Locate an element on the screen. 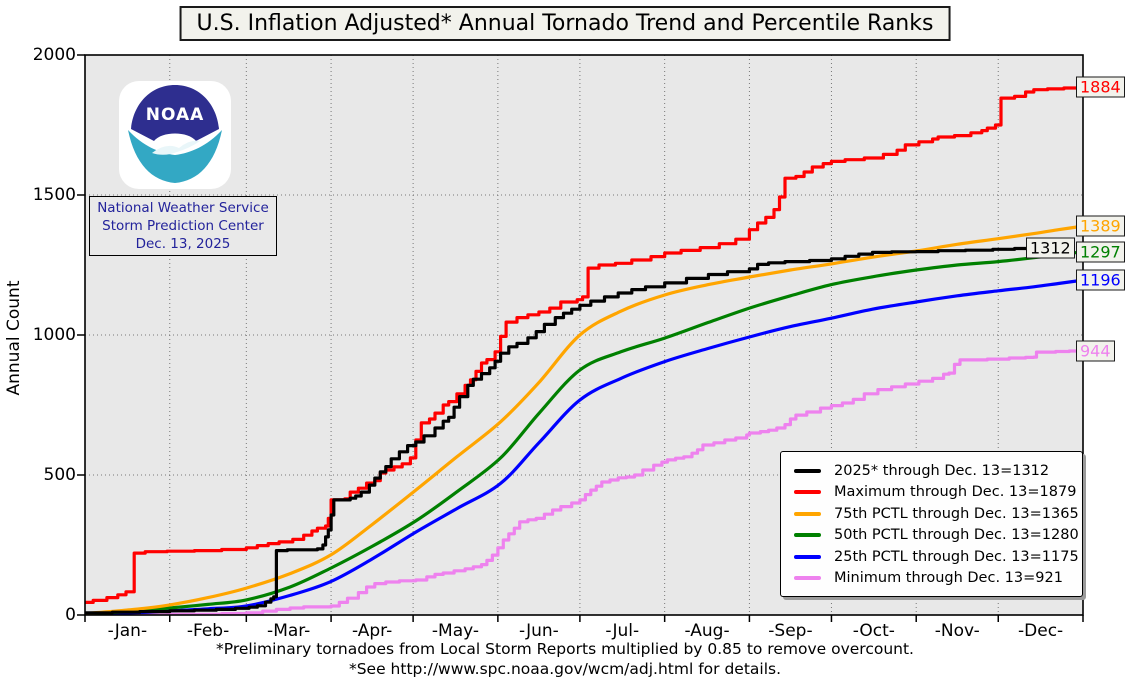  info-box-line-center: Storm Prediction Center is located at coordinates (183, 226).